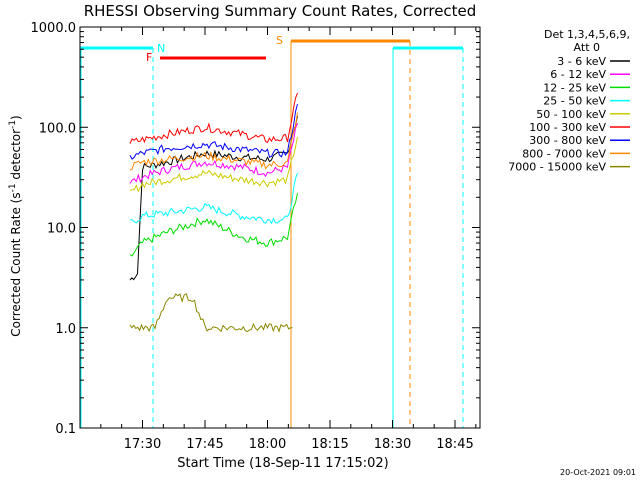 The height and width of the screenshot is (480, 640). What do you see at coordinates (587, 34) in the screenshot?
I see `legend-title: Det 1,3,4,5,6,9,` at bounding box center [587, 34].